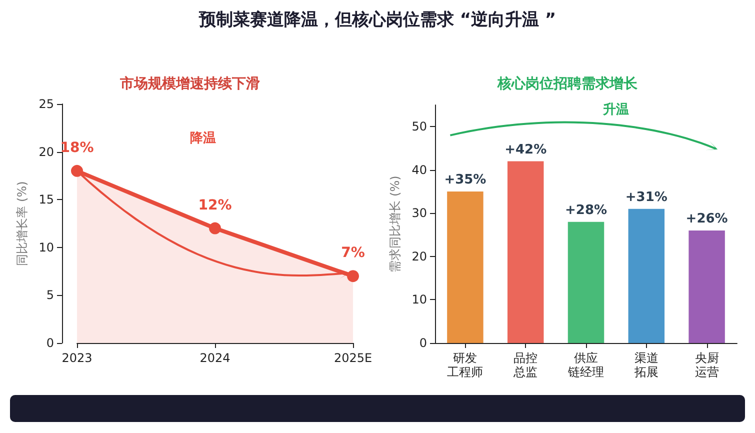 The image size is (755, 433). Describe the element at coordinates (378, 20) in the screenshot. I see `text: 预制菜赛道降温，但核心岗位需求 “逆向升温 ”` at that location.